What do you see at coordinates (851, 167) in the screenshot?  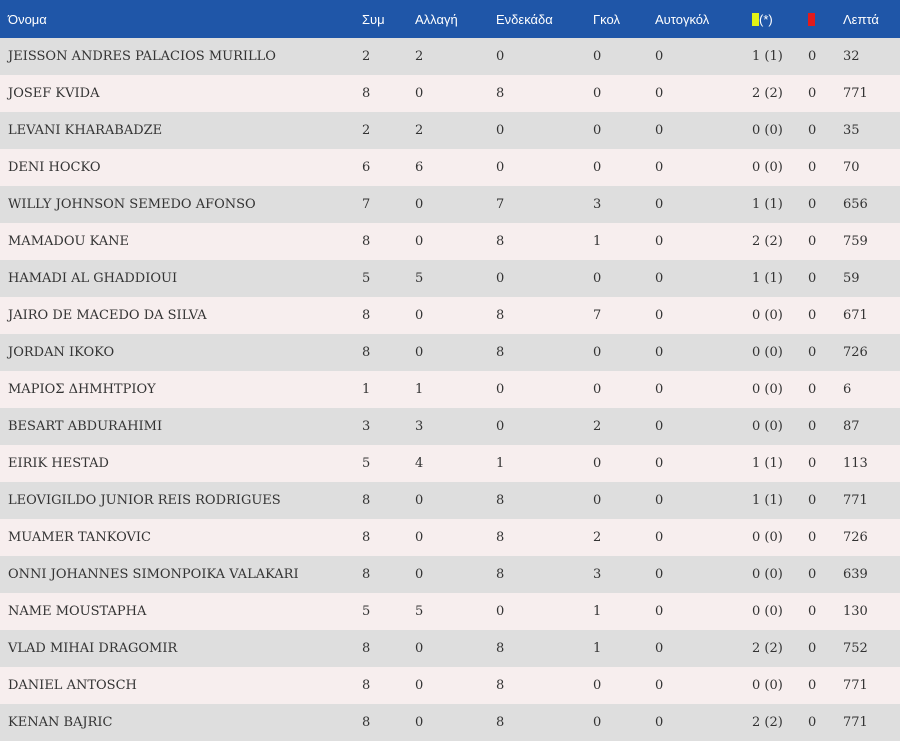 I see `minutes-cell: 70` at bounding box center [851, 167].